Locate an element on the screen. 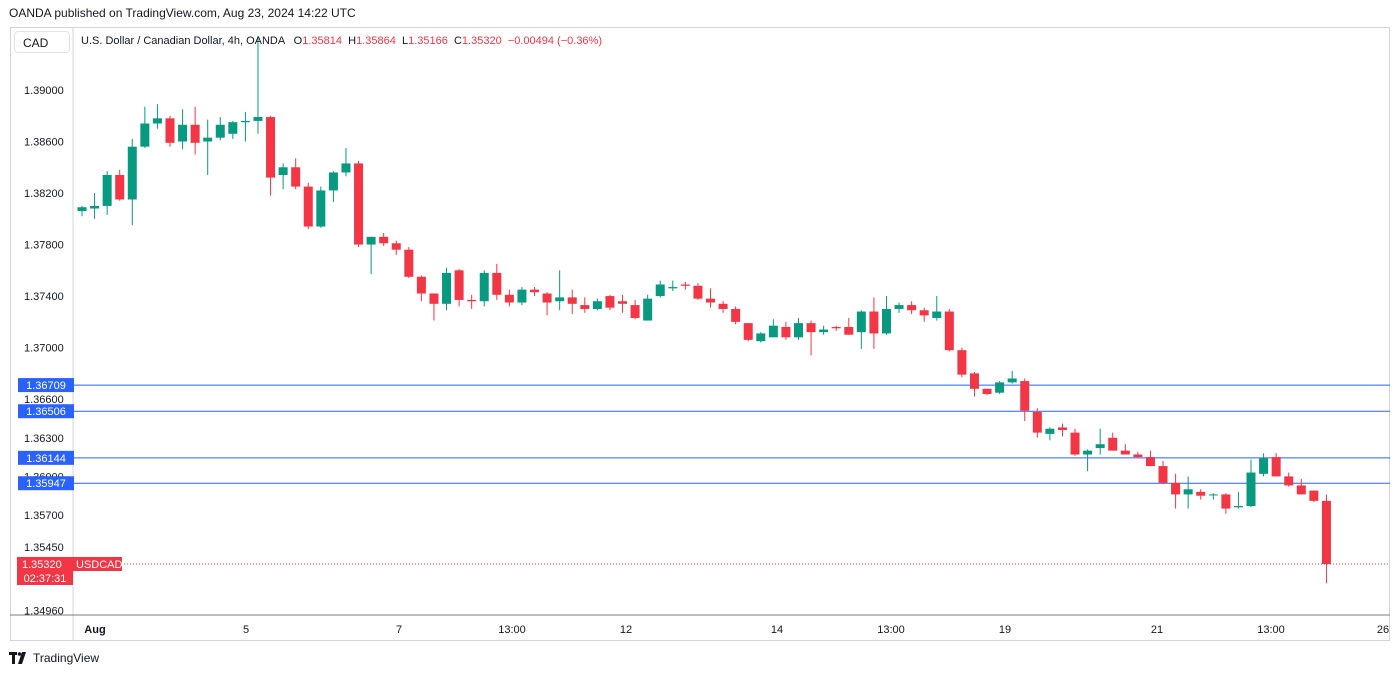 The width and height of the screenshot is (1400, 676). price-tick-label: 1.38600 is located at coordinates (44, 143).